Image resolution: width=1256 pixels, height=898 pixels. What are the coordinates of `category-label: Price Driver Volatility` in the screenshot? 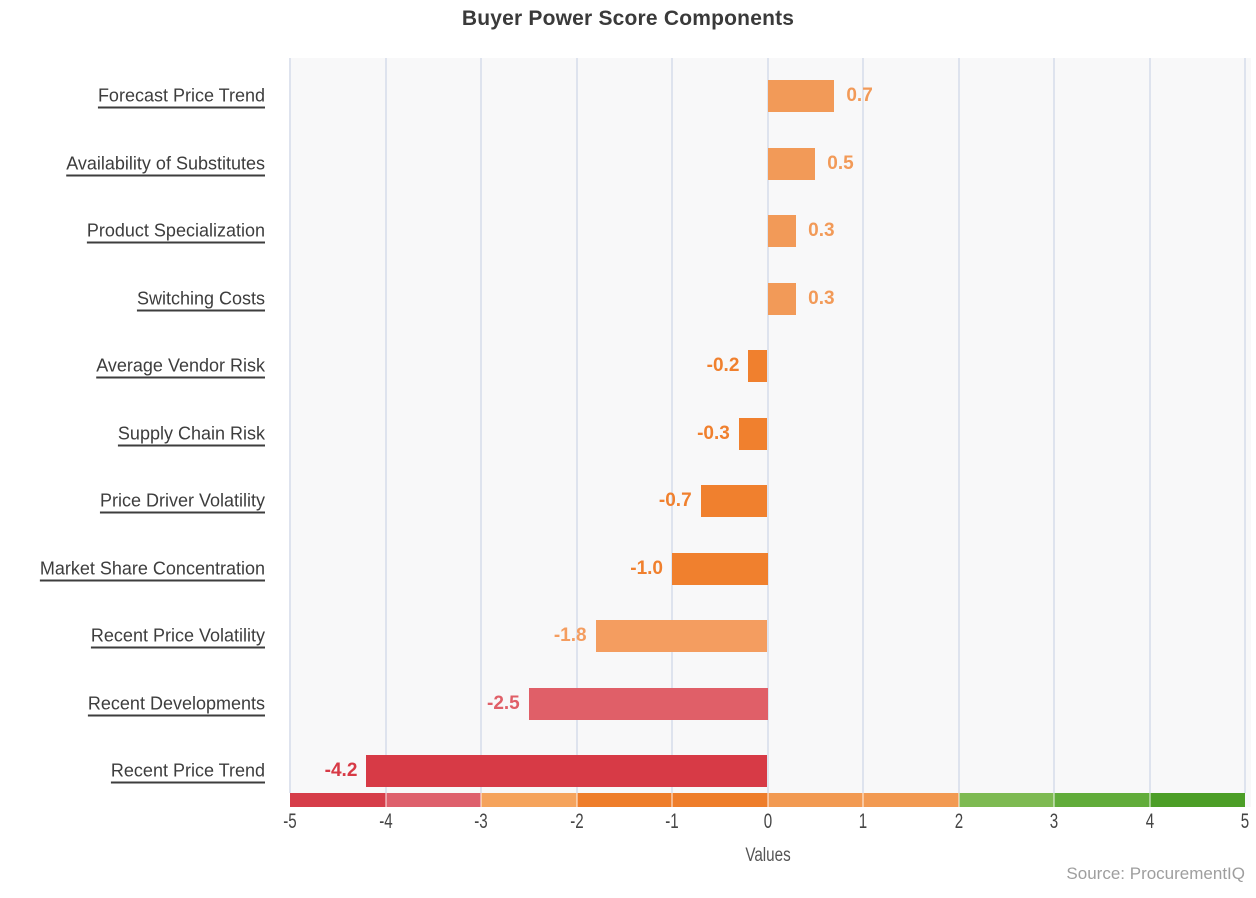 It's located at (182, 500).